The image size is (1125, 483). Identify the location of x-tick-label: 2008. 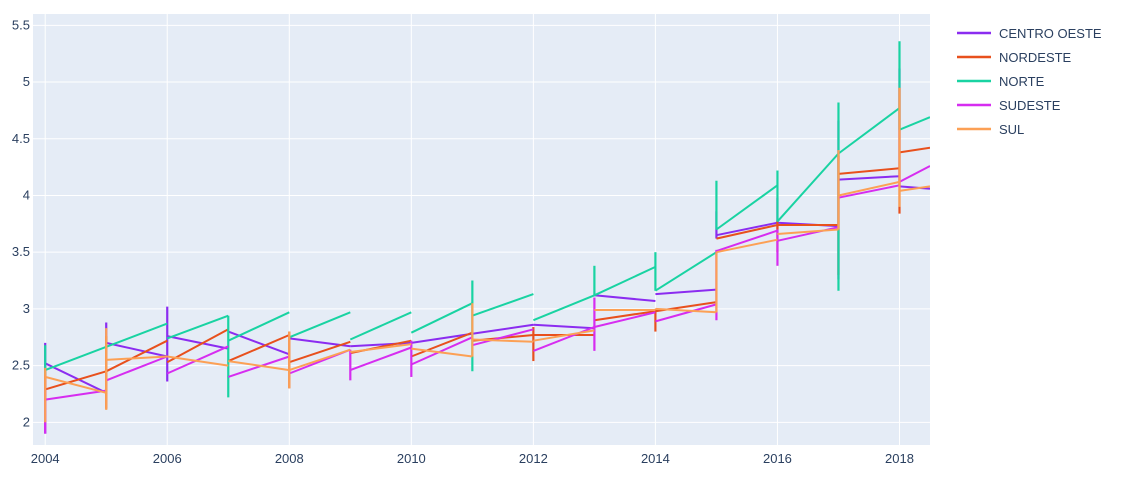
(289, 458).